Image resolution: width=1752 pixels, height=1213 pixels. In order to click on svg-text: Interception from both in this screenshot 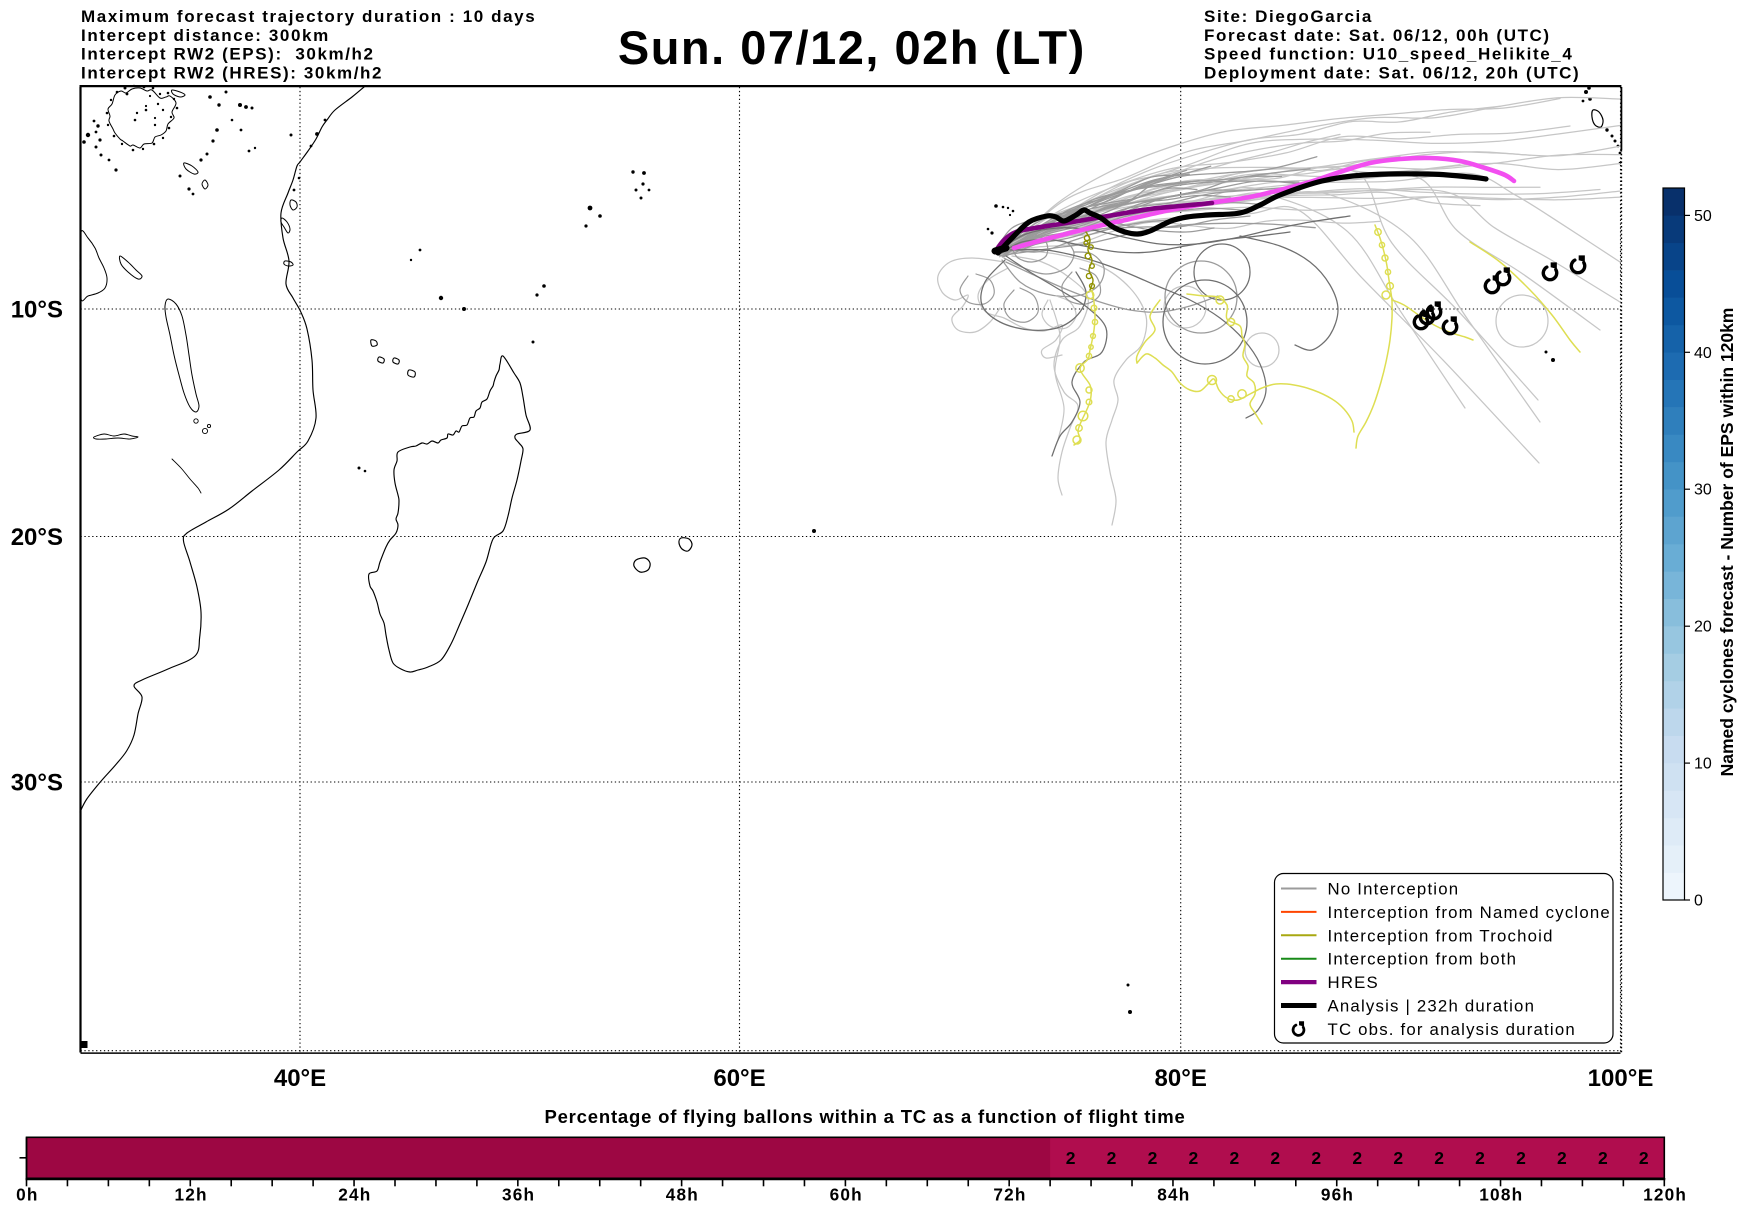, I will do `click(1423, 959)`.